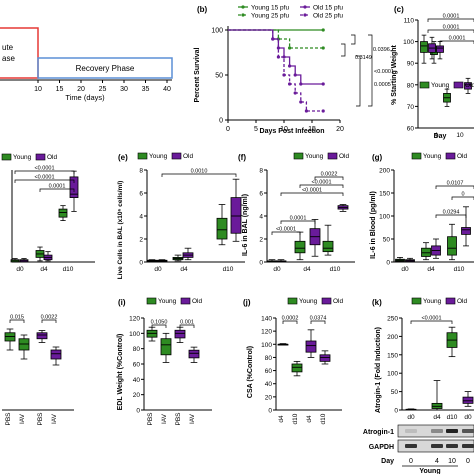 The height and width of the screenshot is (474, 474). I want to click on pvalue-label: 0, so click(462, 195).